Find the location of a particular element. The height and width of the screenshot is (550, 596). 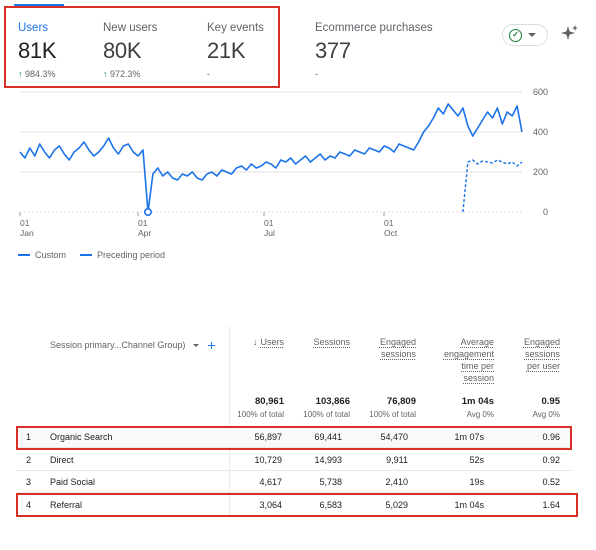

x-tick-label: Oct is located at coordinates (391, 233).